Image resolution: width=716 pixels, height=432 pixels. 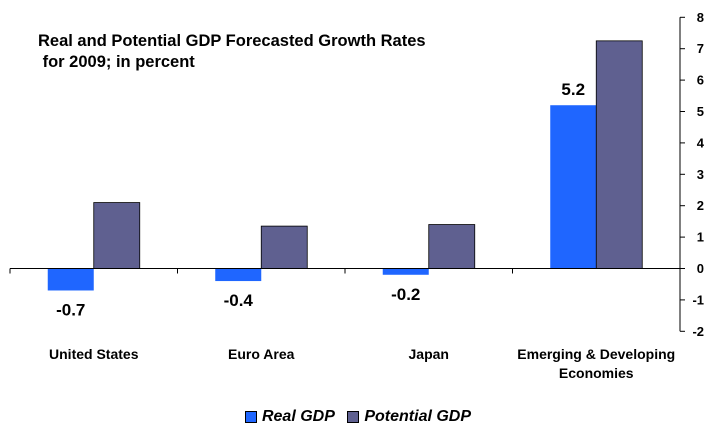 I want to click on y-tick-label-1: -1, so click(x=698, y=299).